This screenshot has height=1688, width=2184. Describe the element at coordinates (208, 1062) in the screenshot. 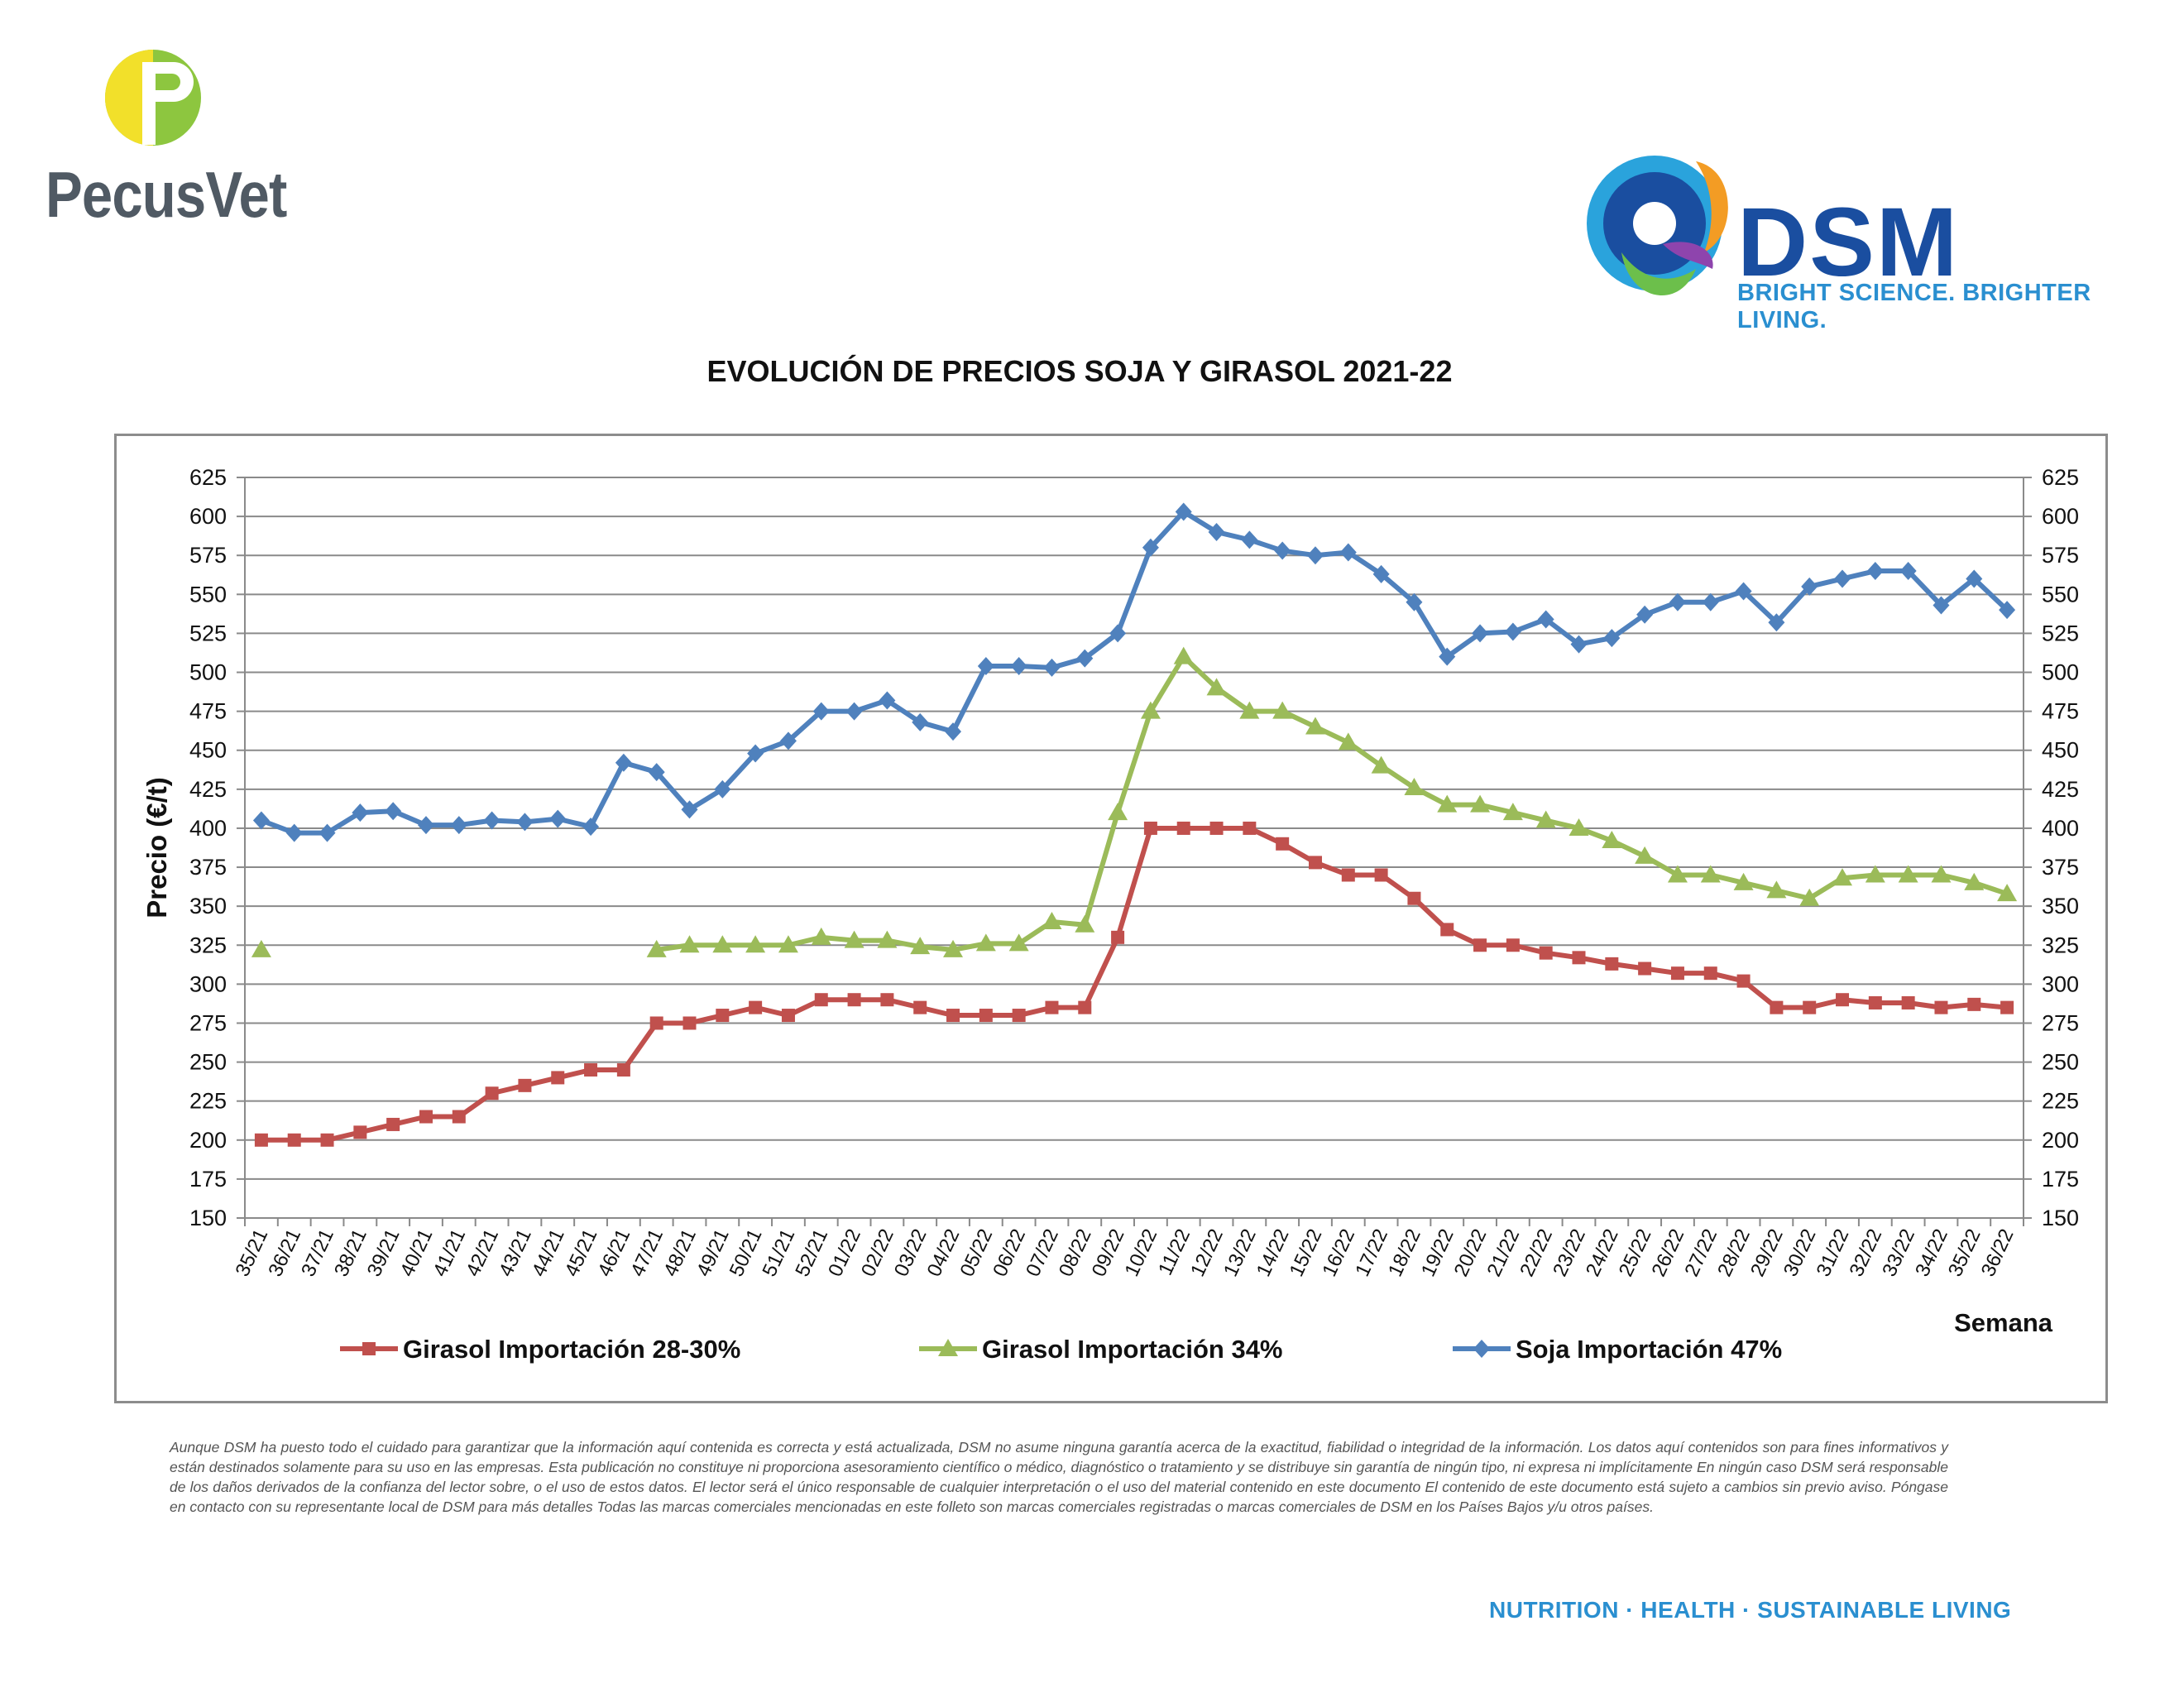

I see `y-tick-label-left: 250` at that location.